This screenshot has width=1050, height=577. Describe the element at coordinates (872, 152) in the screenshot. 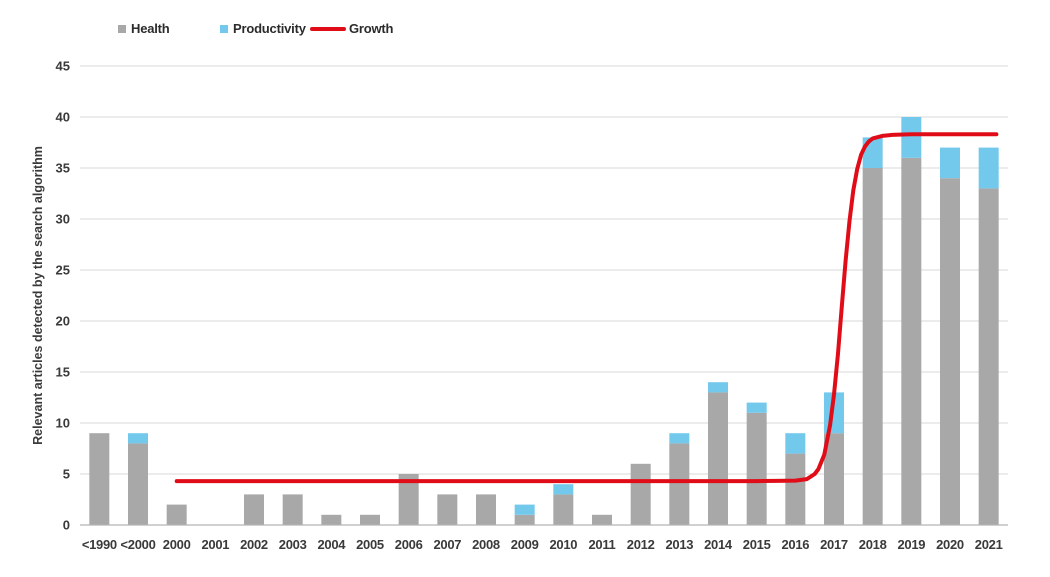

I see `bar-productivity-2018` at that location.